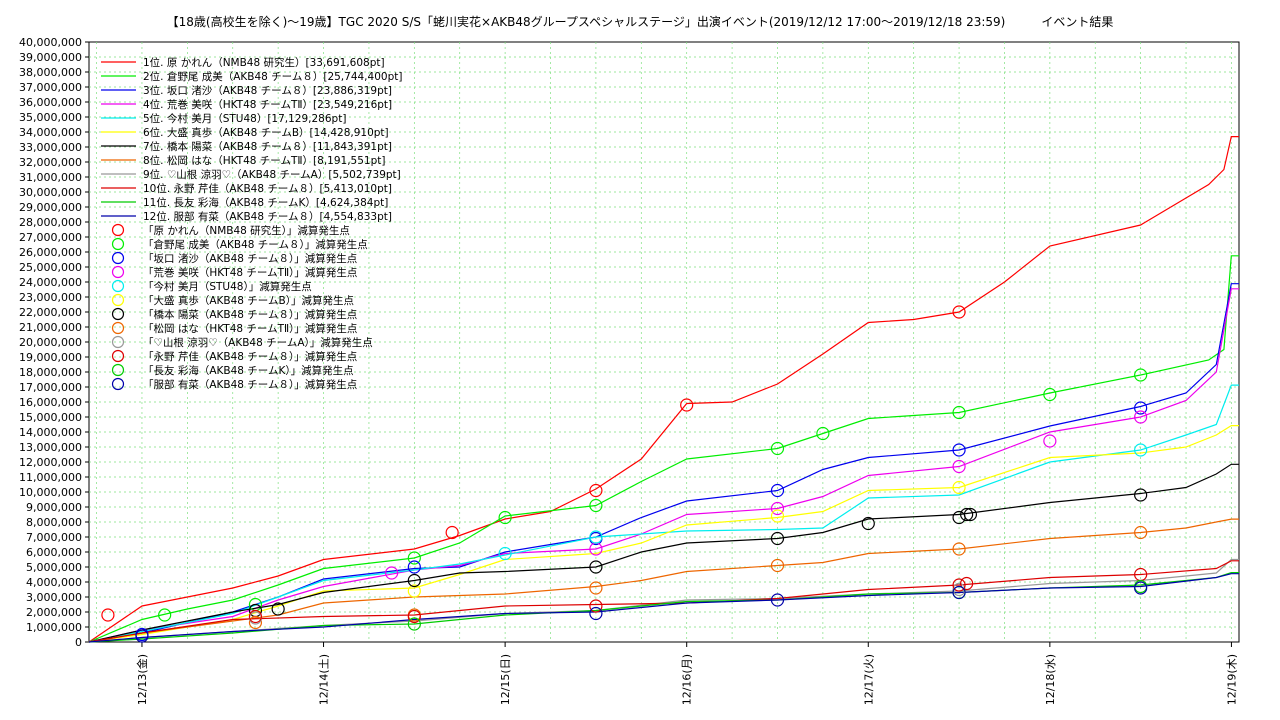 The image size is (1280, 720). Describe the element at coordinates (54, 552) in the screenshot. I see `y-tick-label: 6,000,000` at that location.